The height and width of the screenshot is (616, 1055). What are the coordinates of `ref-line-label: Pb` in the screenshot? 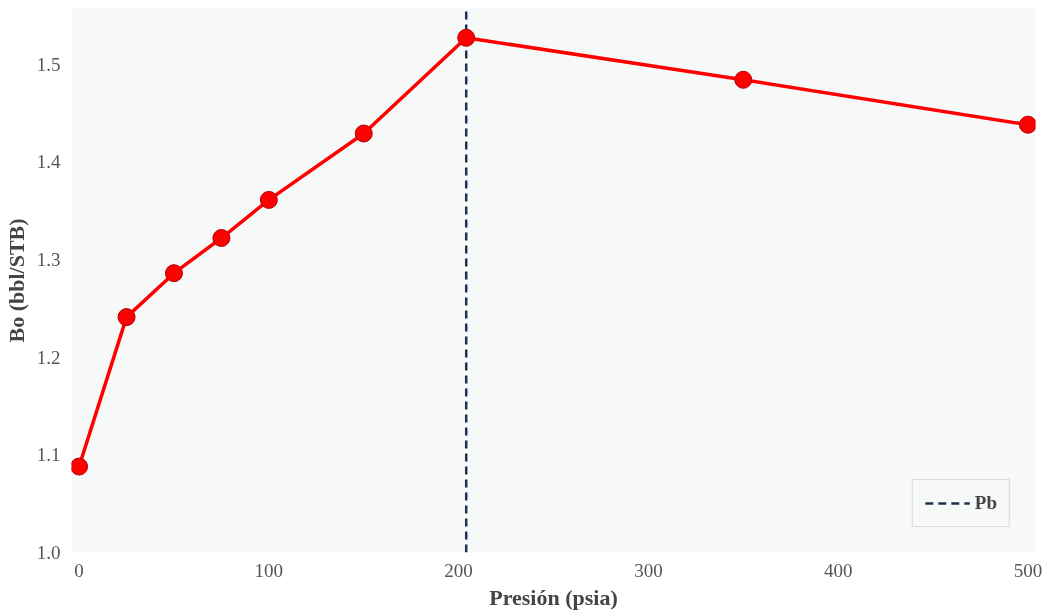 It's located at (985, 503).